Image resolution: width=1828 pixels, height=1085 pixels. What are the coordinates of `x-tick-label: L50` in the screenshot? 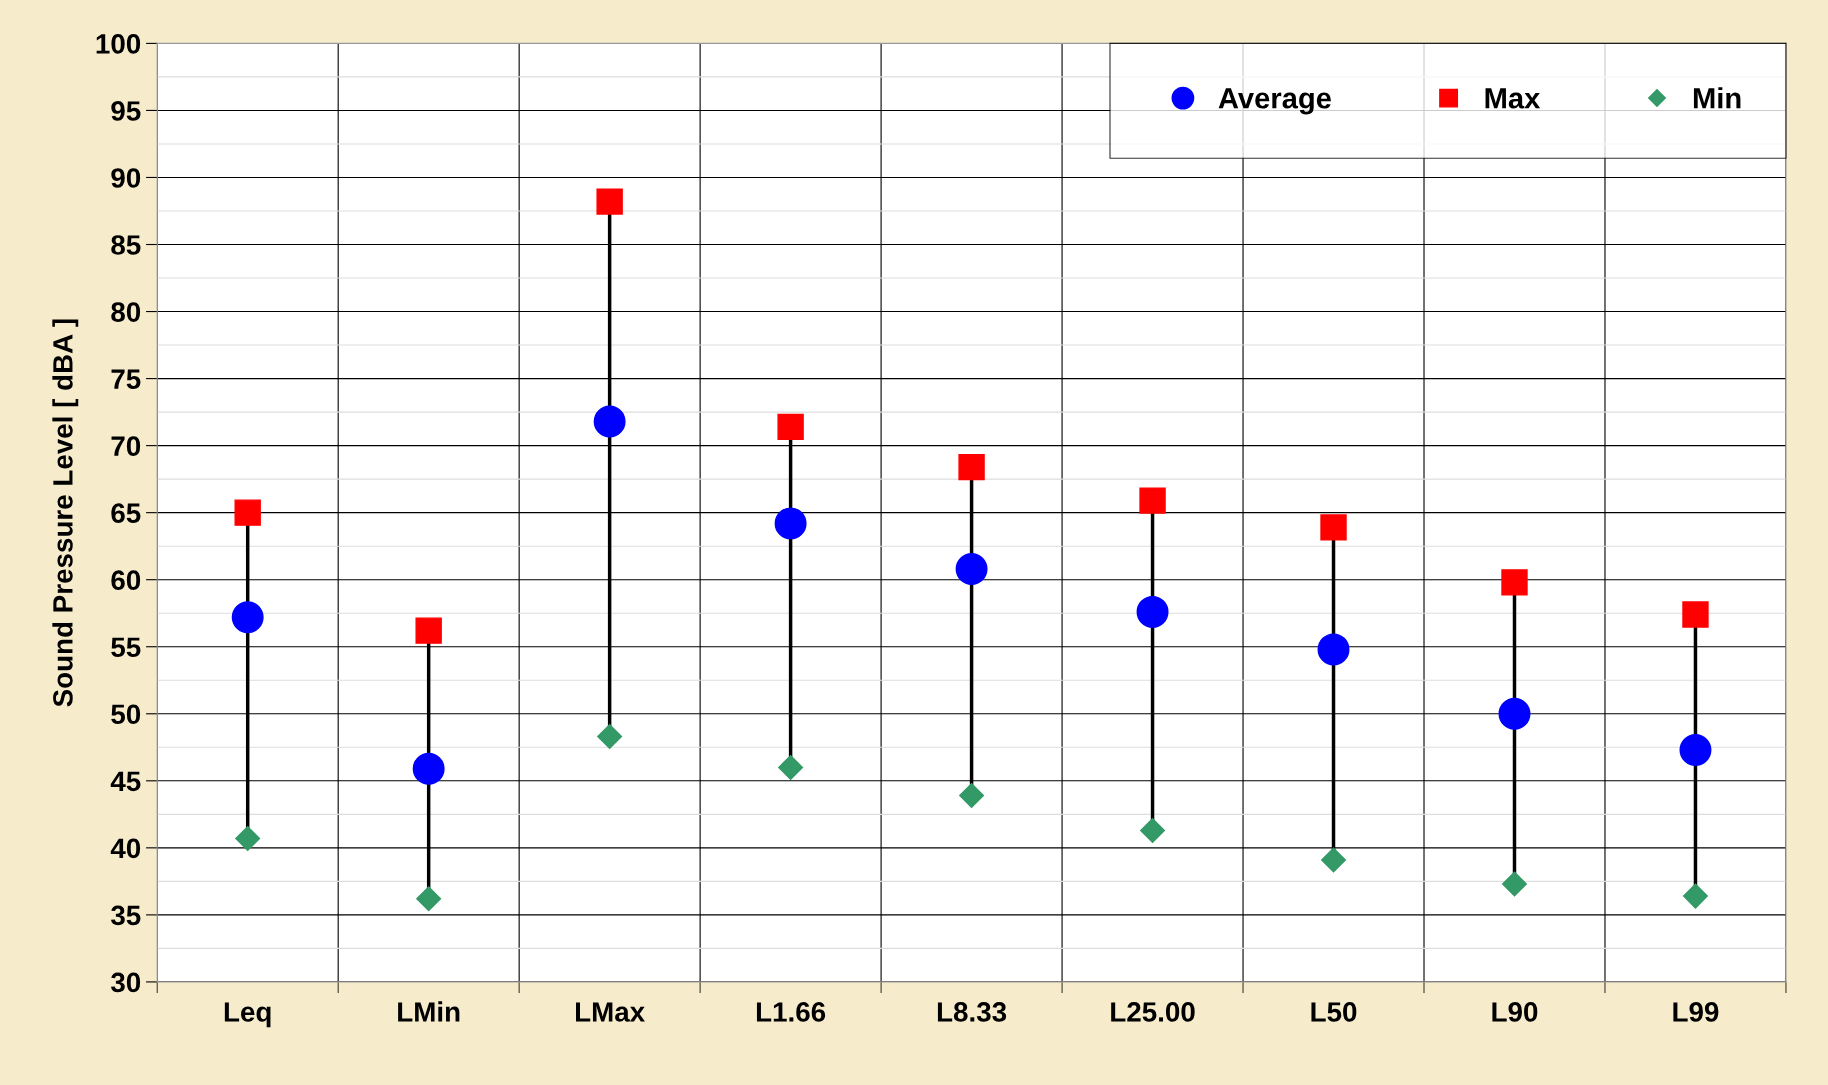 It's located at (1334, 1012).